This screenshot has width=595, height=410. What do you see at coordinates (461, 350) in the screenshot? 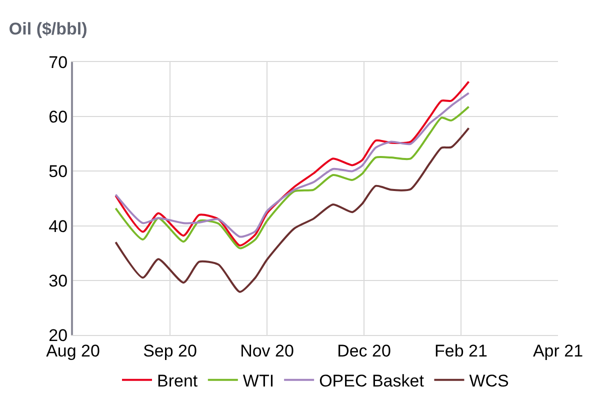
I see `x-tick-label: Feb 21` at bounding box center [461, 350].